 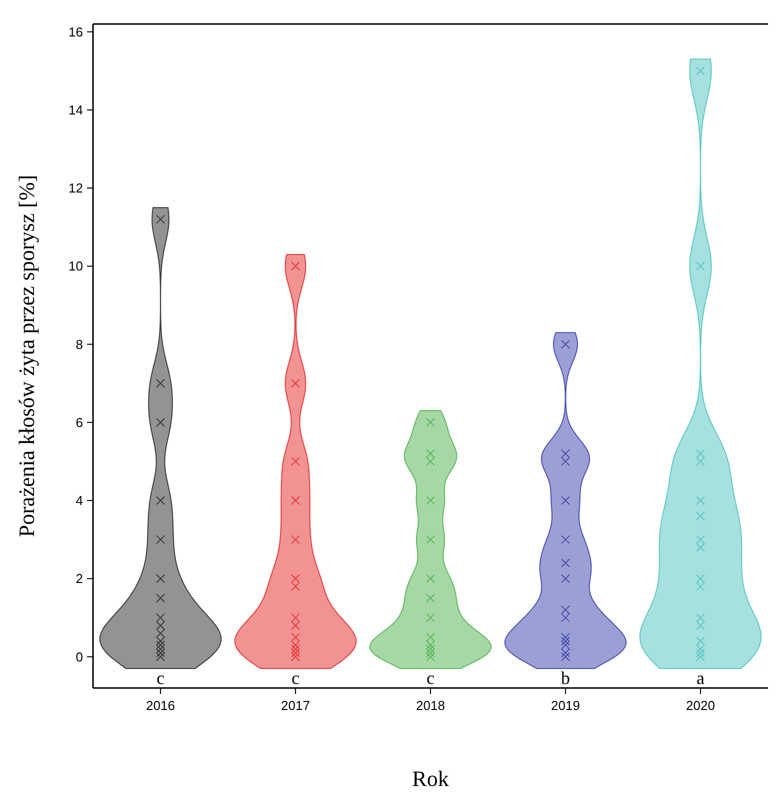 What do you see at coordinates (160, 705) in the screenshot?
I see `x-tick-label: 2016` at bounding box center [160, 705].